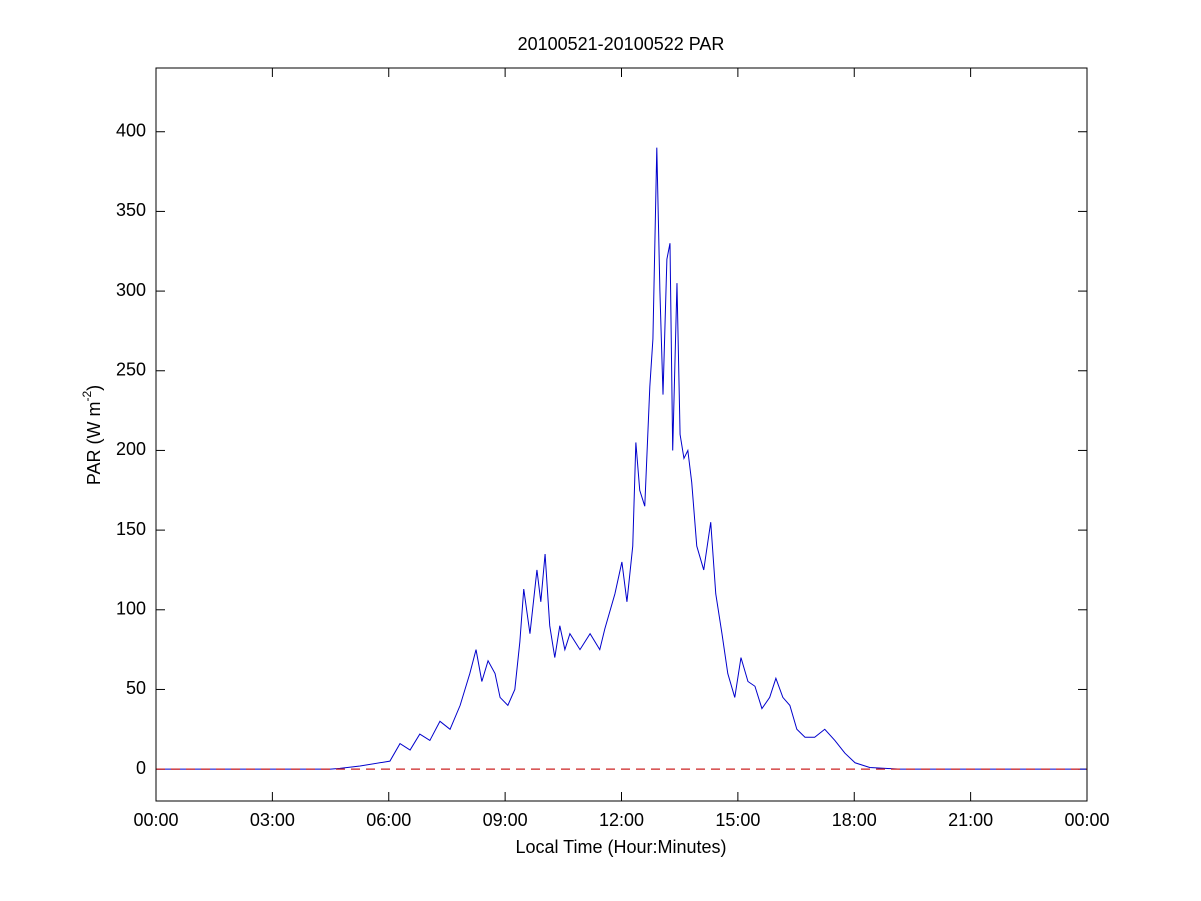 Image resolution: width=1201 pixels, height=901 pixels. Describe the element at coordinates (854, 820) in the screenshot. I see `x-tick-label: 18:00` at that location.